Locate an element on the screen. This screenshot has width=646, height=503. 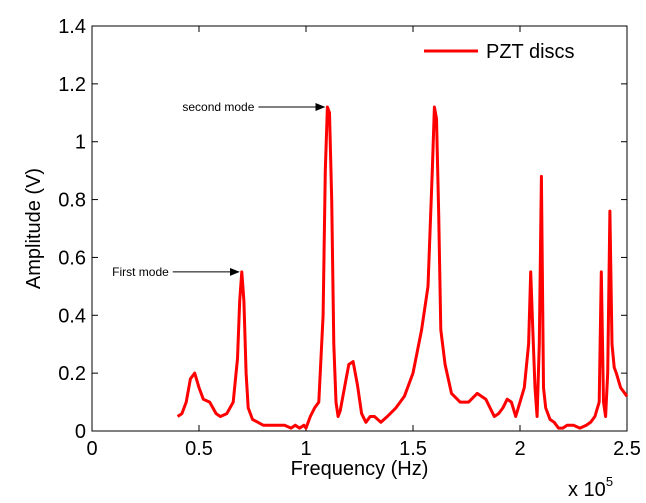
x-axis-multiplier: x 105 is located at coordinates (590, 487).